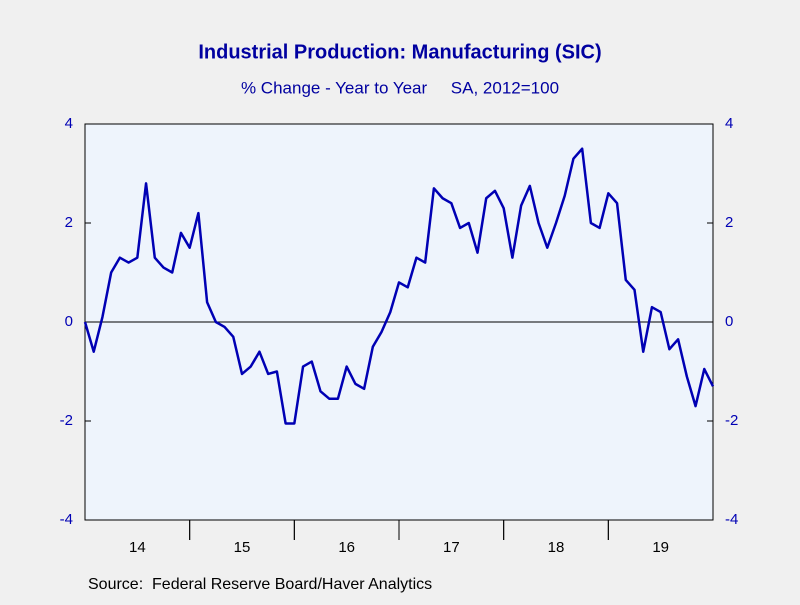  What do you see at coordinates (660, 547) in the screenshot?
I see `x-tick-label: 19` at bounding box center [660, 547].